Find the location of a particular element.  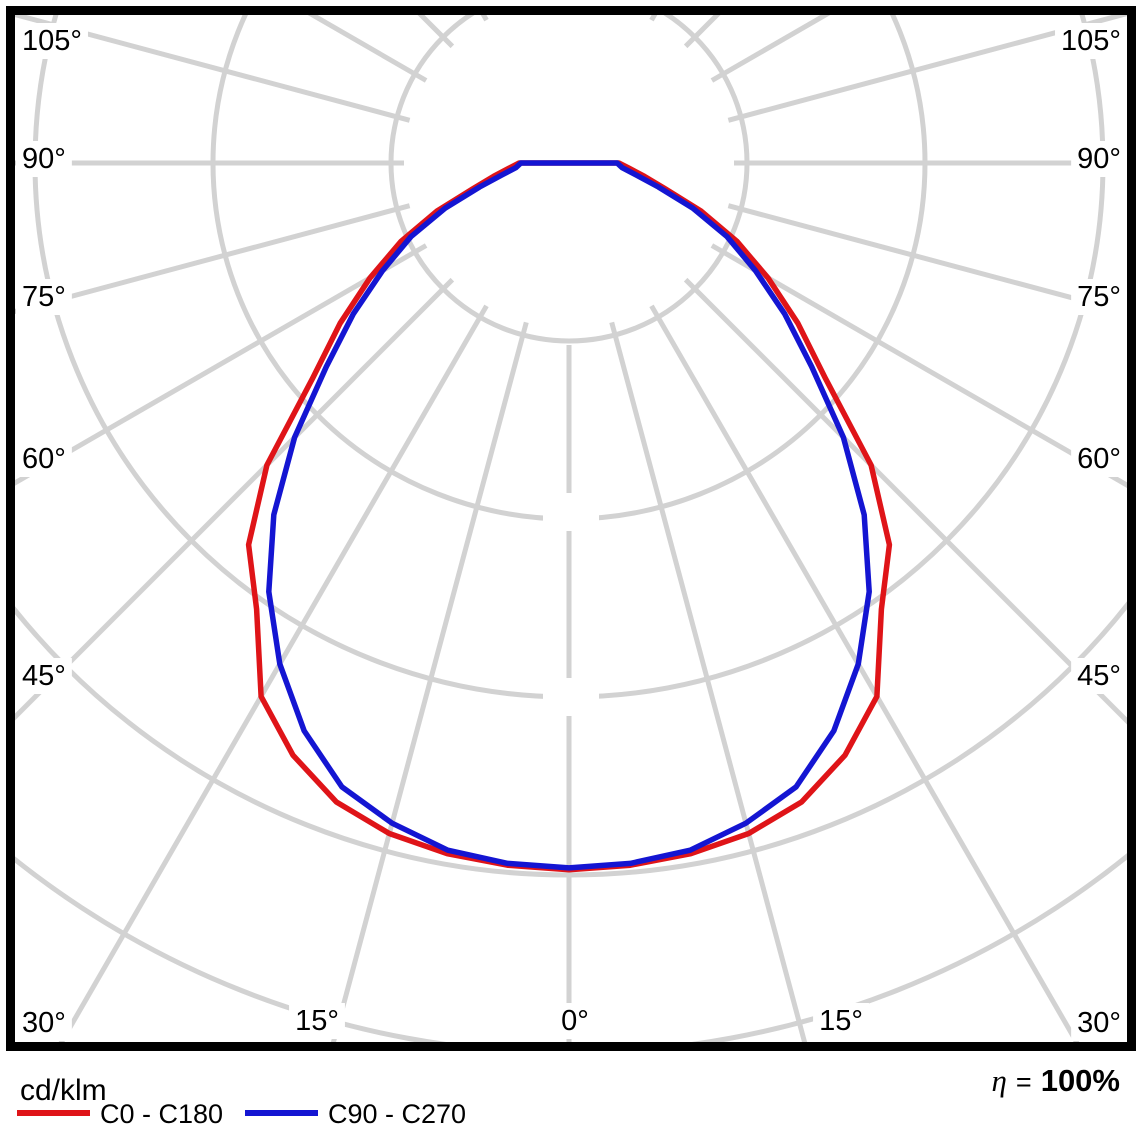

footer: cd/klm C0 - C180 C90 - C270 η = 100% is located at coordinates (568, 1096).